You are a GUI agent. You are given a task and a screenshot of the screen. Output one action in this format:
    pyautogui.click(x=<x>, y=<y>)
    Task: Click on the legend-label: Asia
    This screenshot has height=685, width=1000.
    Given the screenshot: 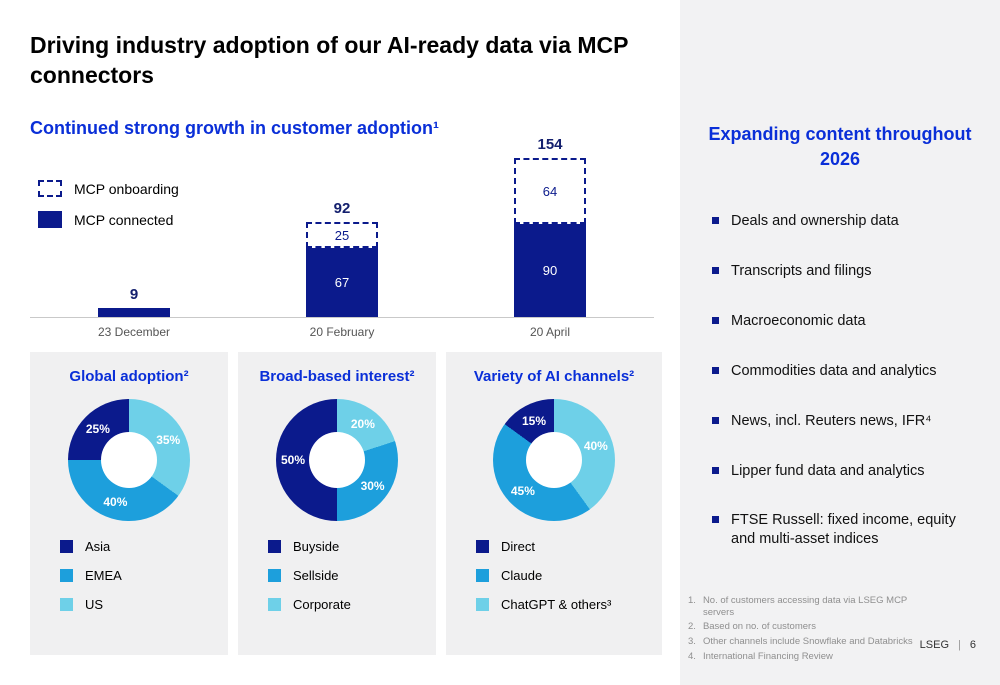 What is the action you would take?
    pyautogui.click(x=98, y=546)
    